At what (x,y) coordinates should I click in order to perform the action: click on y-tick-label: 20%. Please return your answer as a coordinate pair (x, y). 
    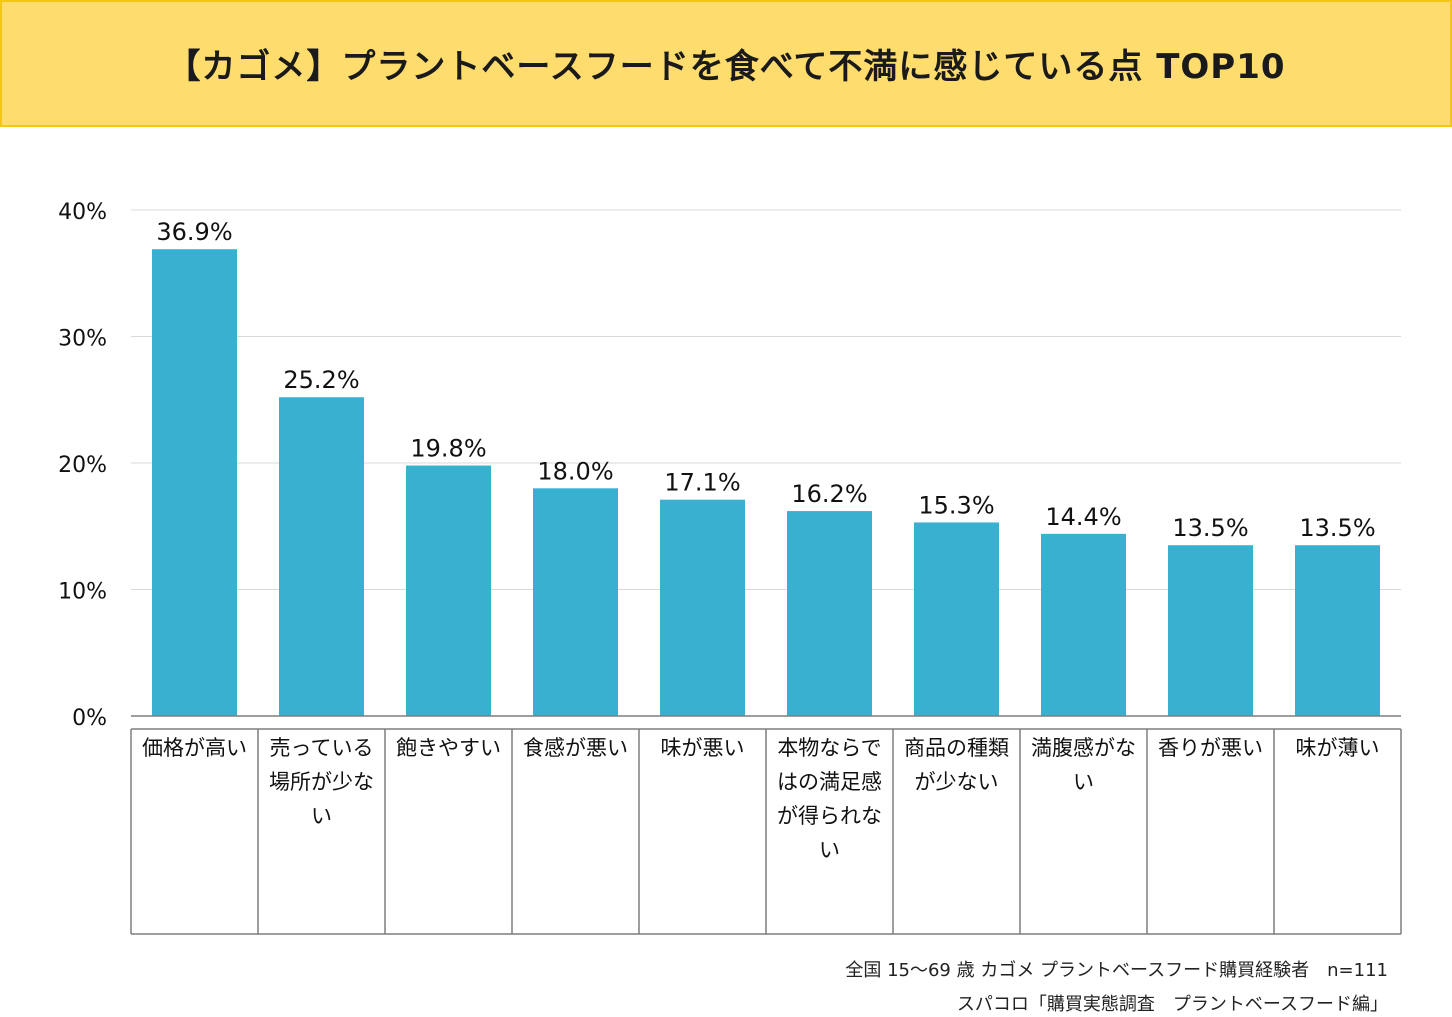
    Looking at the image, I should click on (82, 465).